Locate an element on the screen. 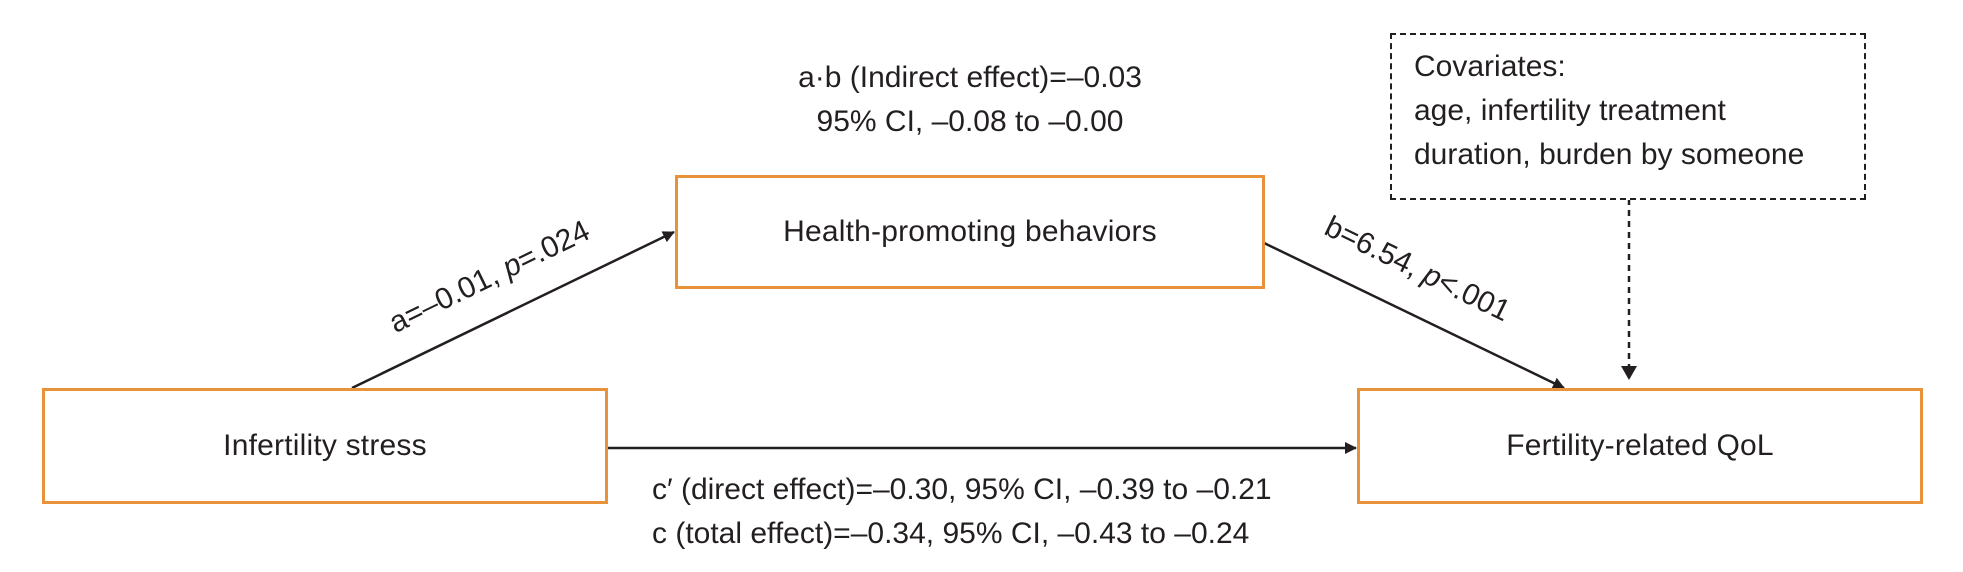 The height and width of the screenshot is (572, 1963). mediator-label: Health-promoting behaviors is located at coordinates (970, 231).